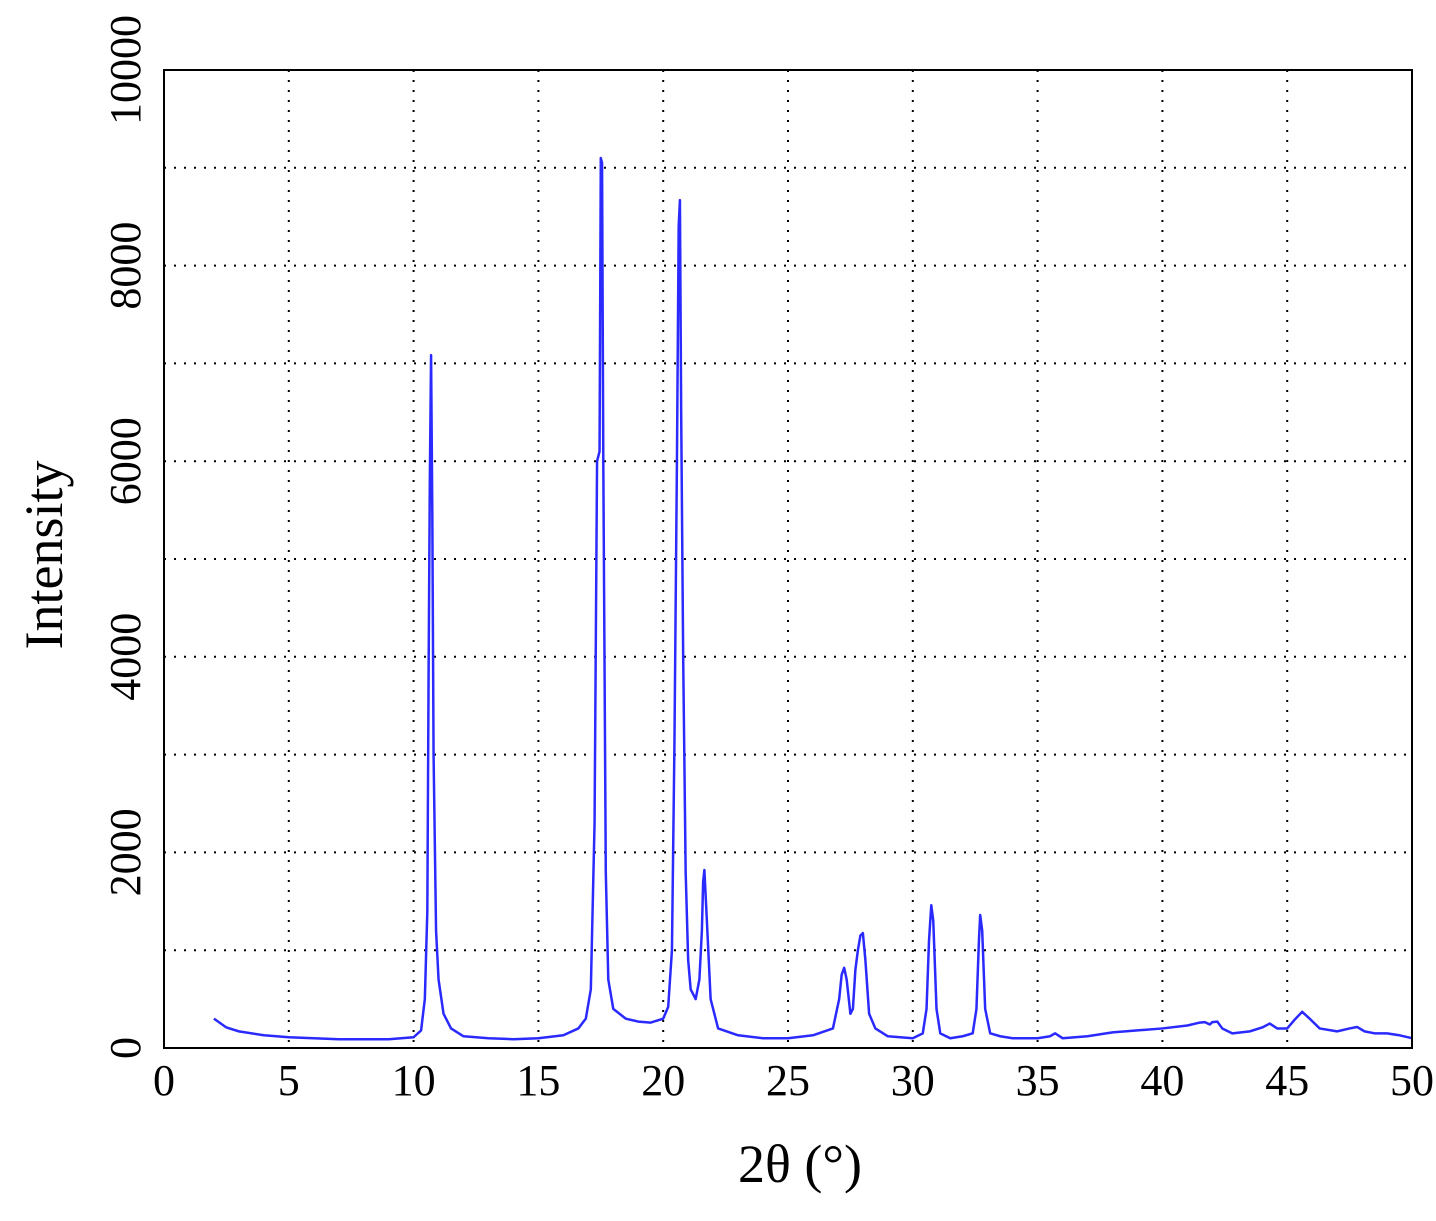 This screenshot has width=1436, height=1221. I want to click on y-tick-label: 6000, so click(125, 461).